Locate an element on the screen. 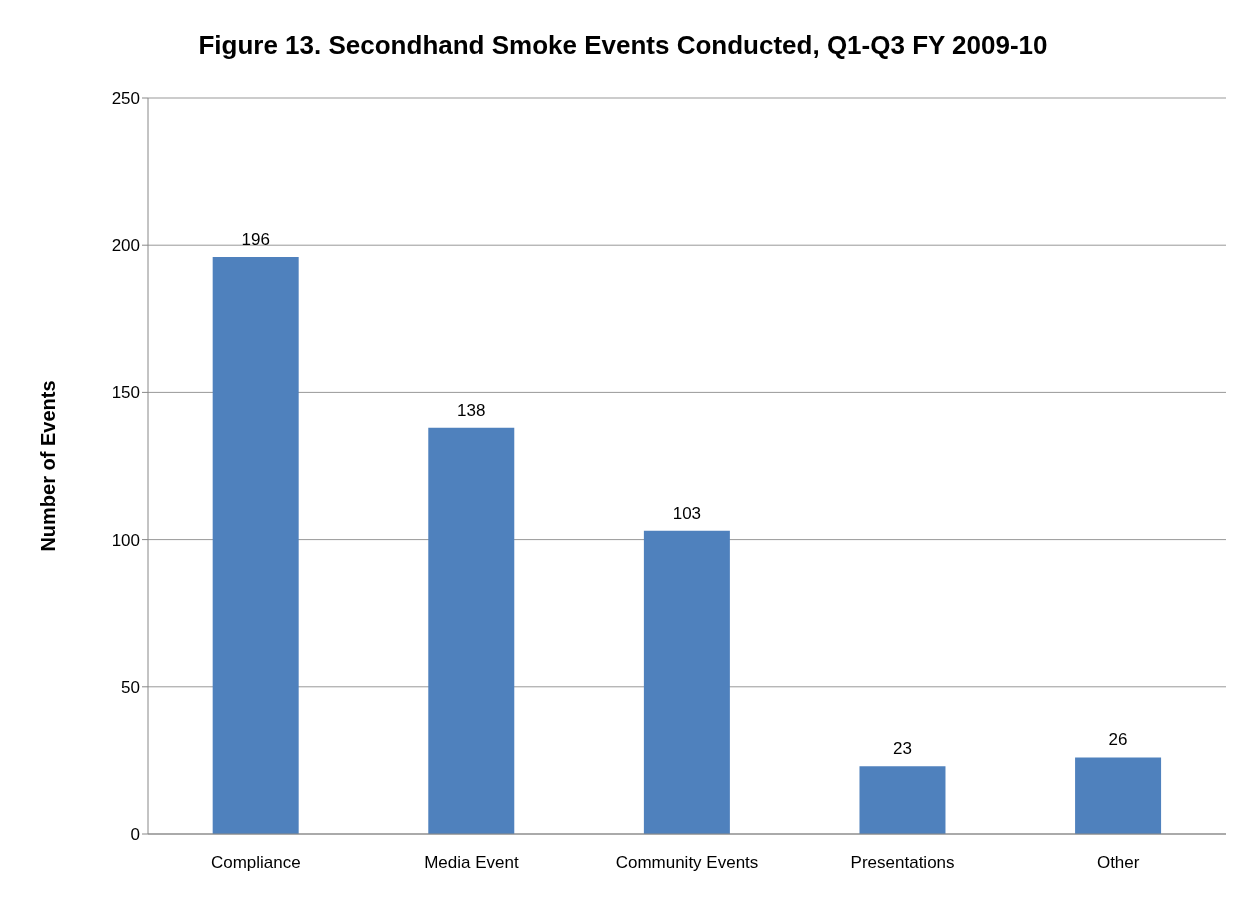  x-tick-label: Media Event is located at coordinates (471, 863).